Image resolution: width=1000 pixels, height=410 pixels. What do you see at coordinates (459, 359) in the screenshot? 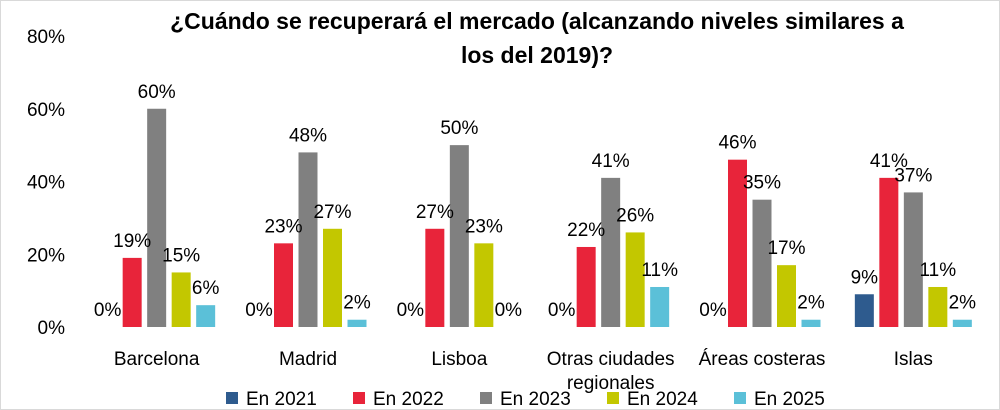
I see `category-label: Lisboa` at bounding box center [459, 359].